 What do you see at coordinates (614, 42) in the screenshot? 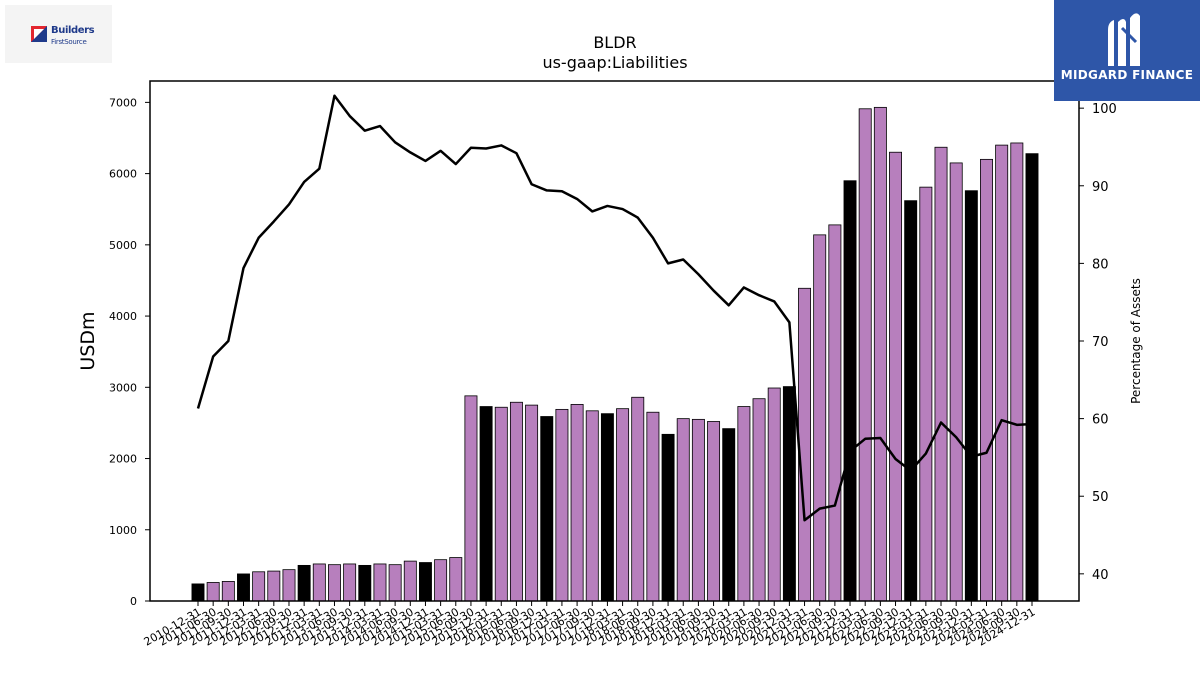
I see `chart-title: BLDR` at bounding box center [614, 42].